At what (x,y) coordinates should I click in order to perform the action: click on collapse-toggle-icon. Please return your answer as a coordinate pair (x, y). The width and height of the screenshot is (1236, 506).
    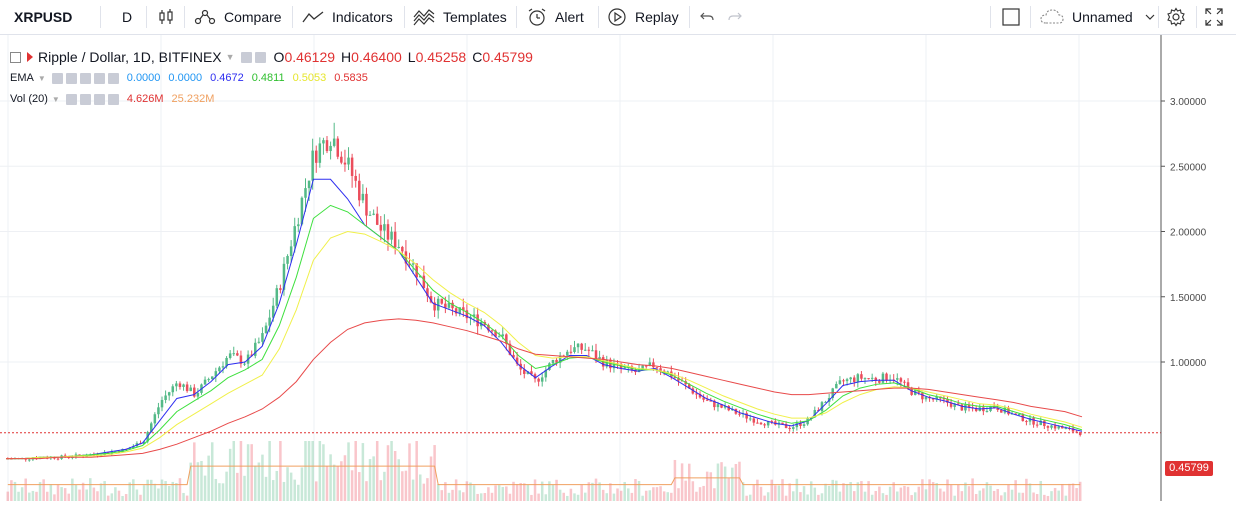
    Looking at the image, I should click on (15, 57).